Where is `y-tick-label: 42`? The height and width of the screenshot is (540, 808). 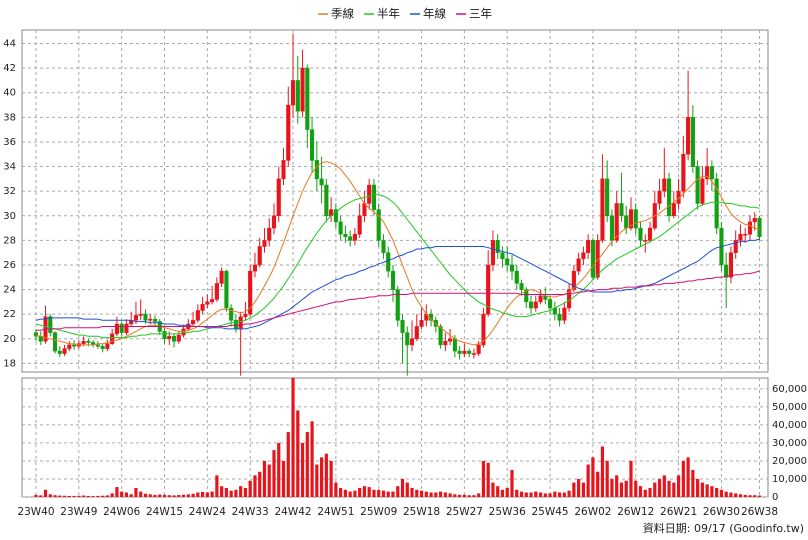
y-tick-label: 42 is located at coordinates (9, 68).